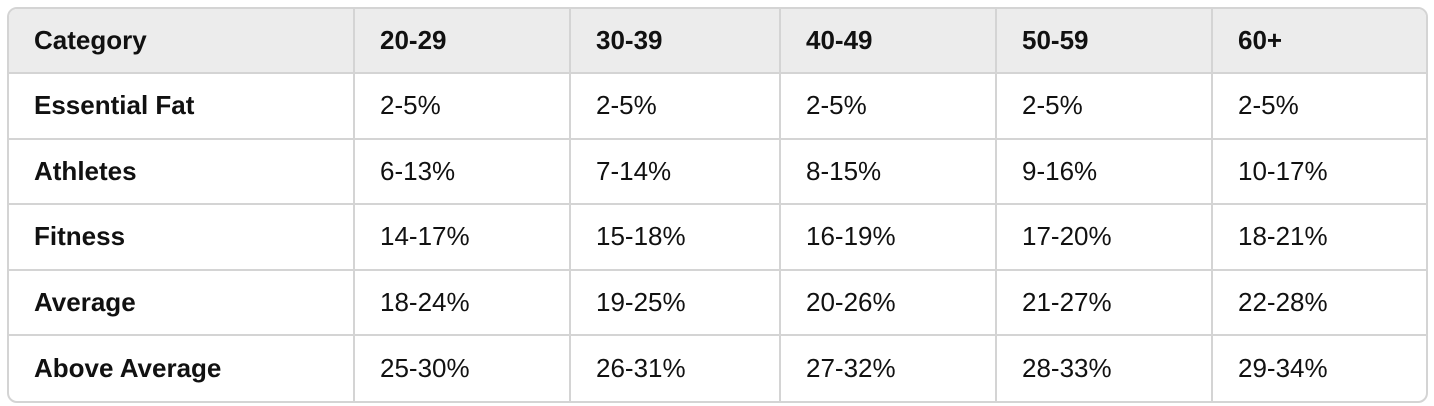  Describe the element at coordinates (888, 237) in the screenshot. I see `table-cell: 16-19%` at that location.